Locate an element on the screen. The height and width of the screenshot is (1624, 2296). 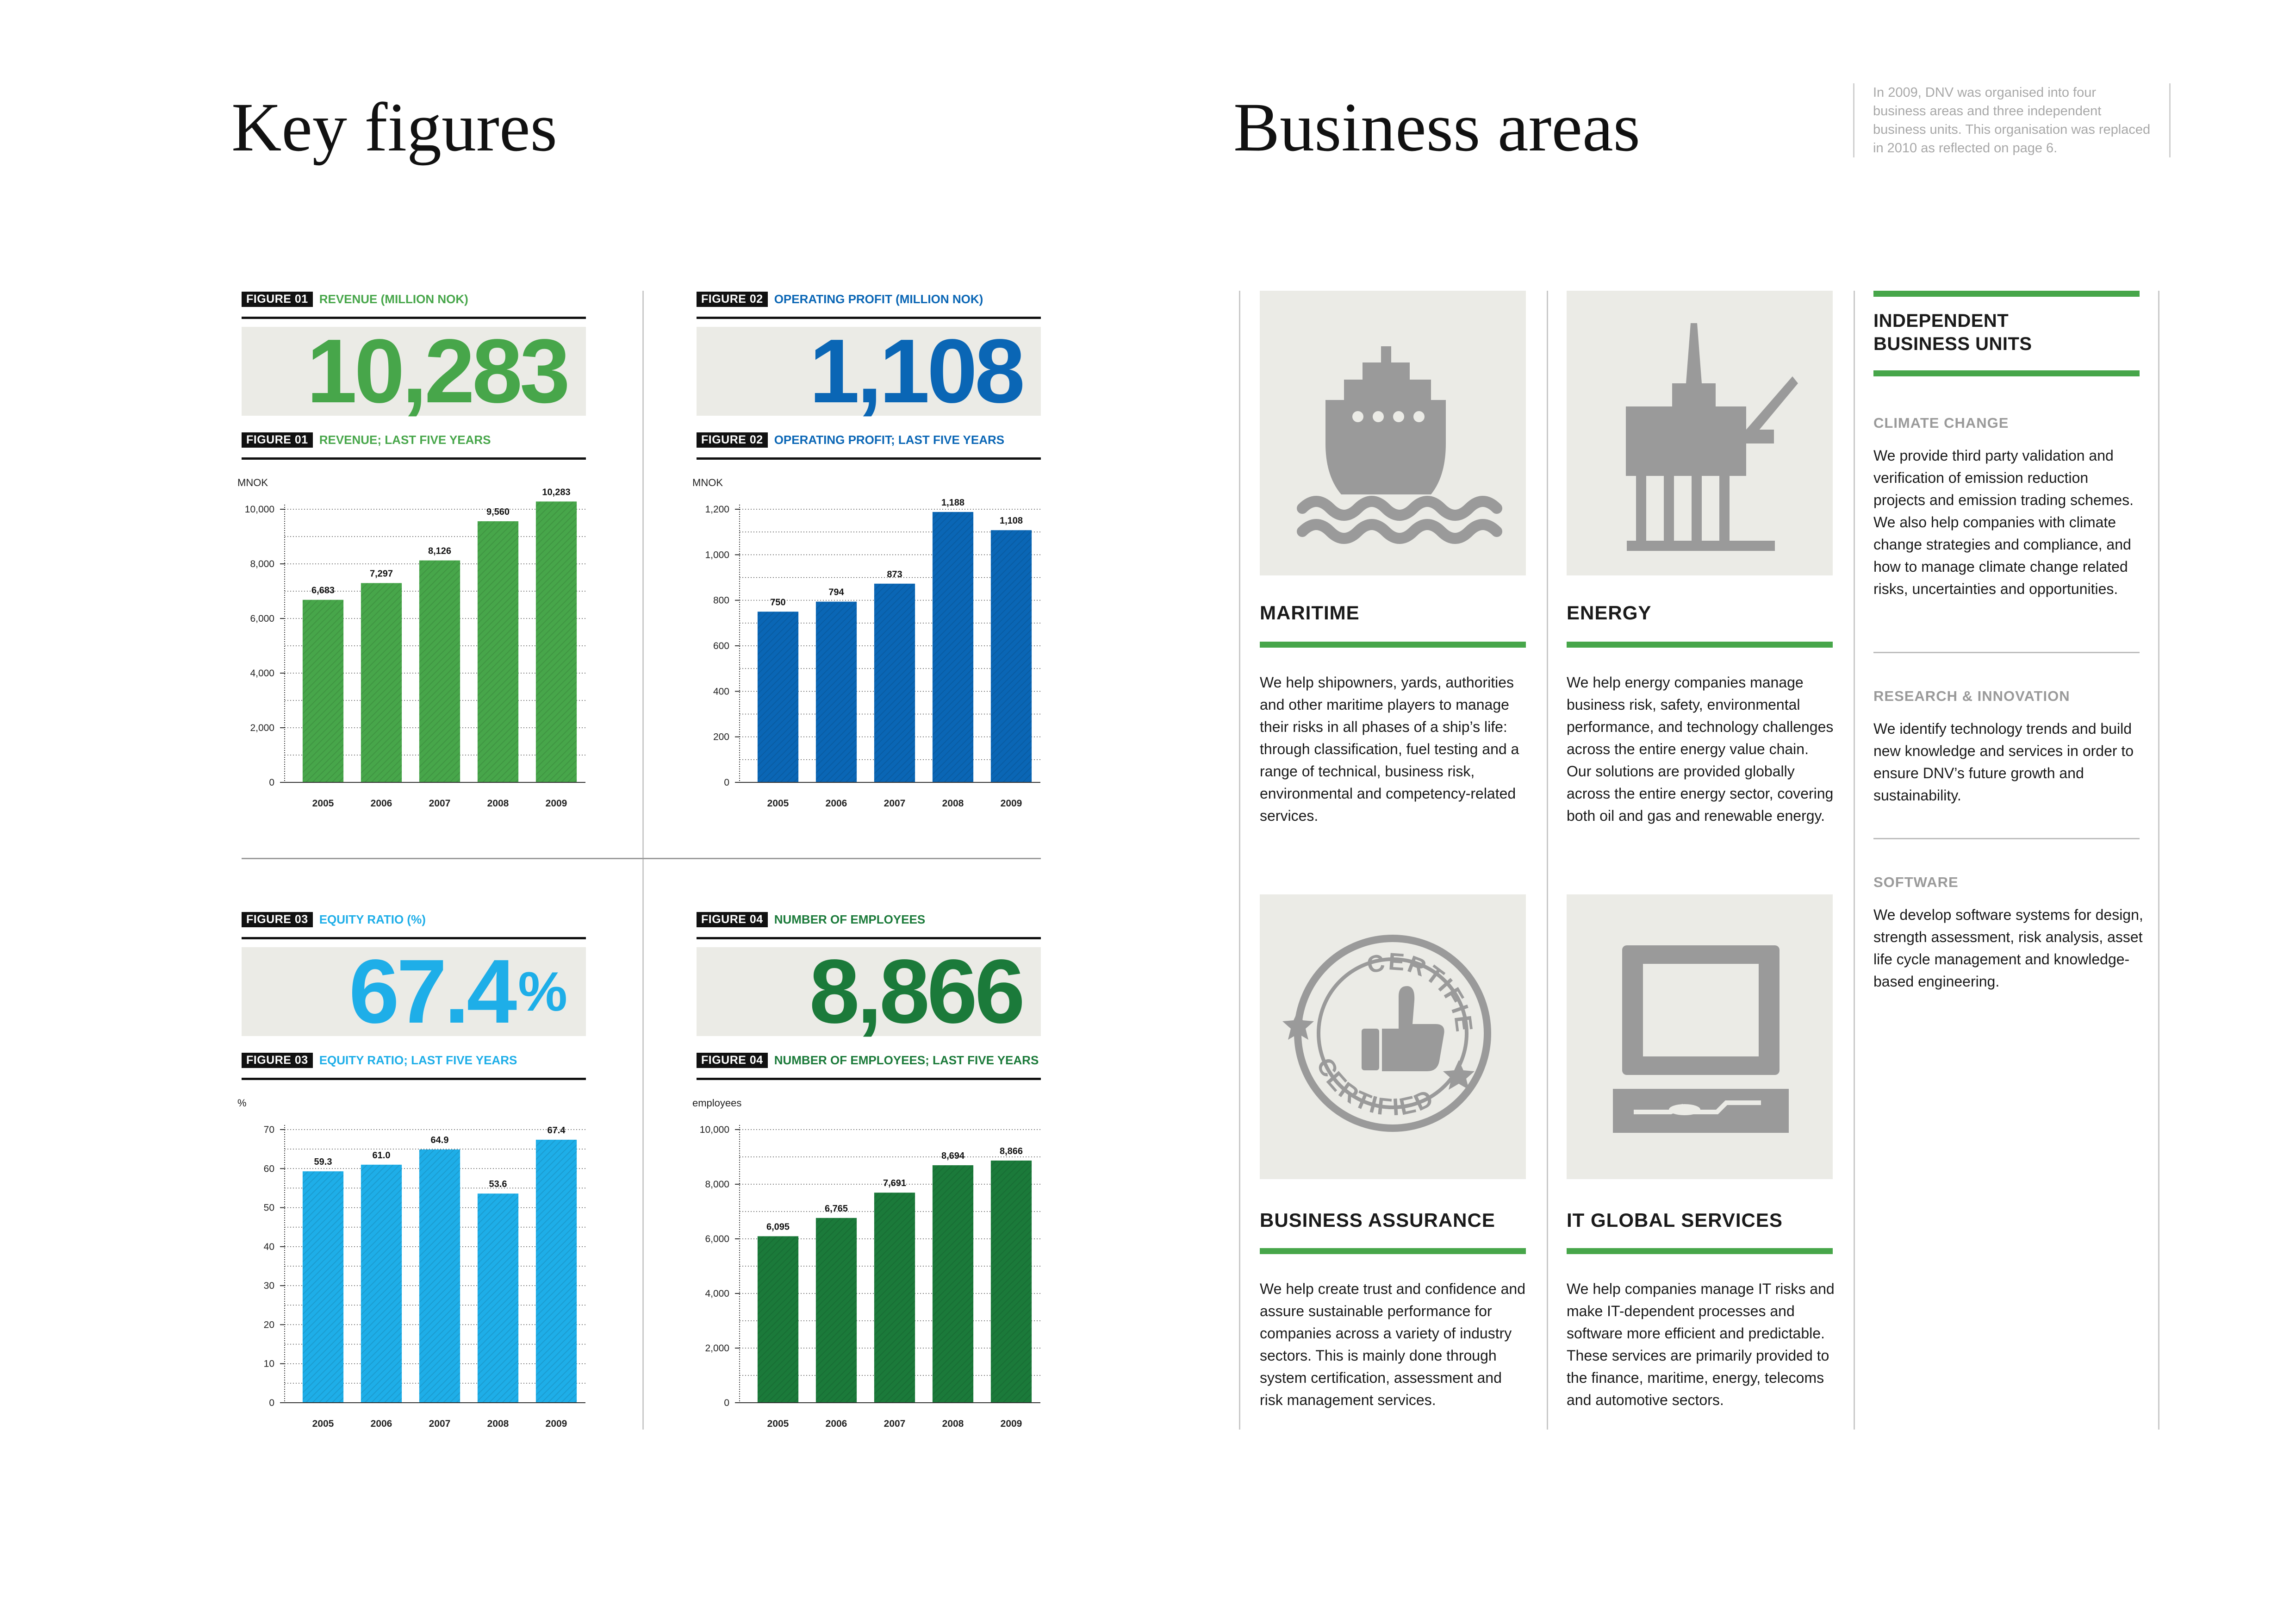
y-tick-label: 4,000 is located at coordinates (717, 1293).